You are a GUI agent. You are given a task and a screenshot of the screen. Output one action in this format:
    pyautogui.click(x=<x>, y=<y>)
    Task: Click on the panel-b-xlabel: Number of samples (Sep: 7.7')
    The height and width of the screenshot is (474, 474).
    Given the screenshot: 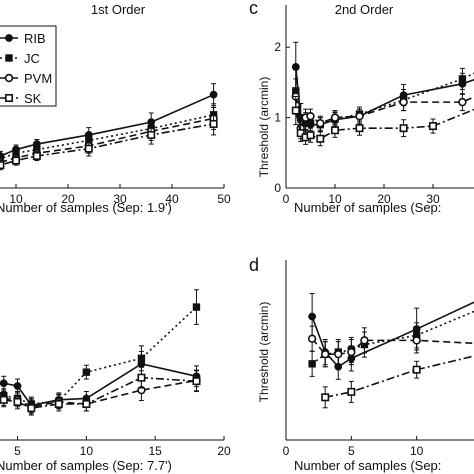 What is the action you would take?
    pyautogui.click(x=86, y=465)
    